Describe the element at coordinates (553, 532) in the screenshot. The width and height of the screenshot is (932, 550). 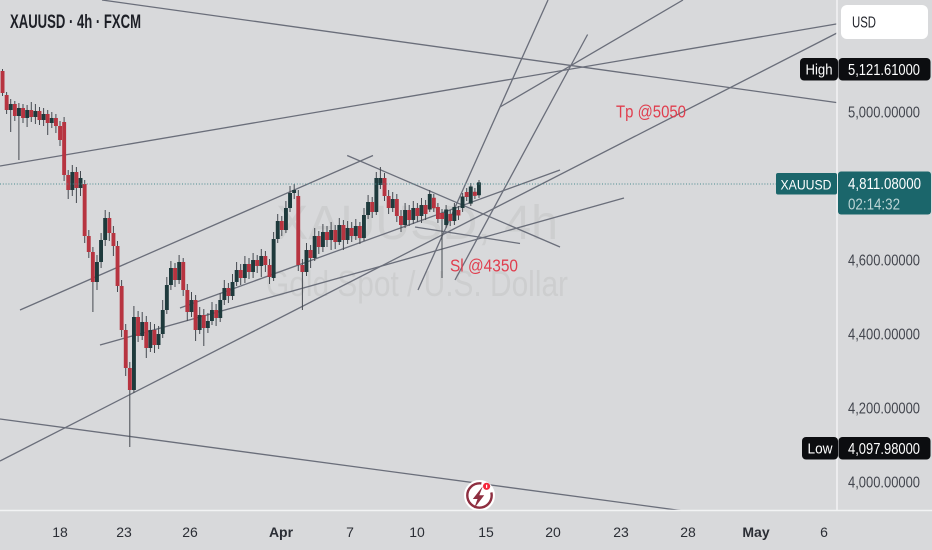
I see `svg-text: 20` at that location.